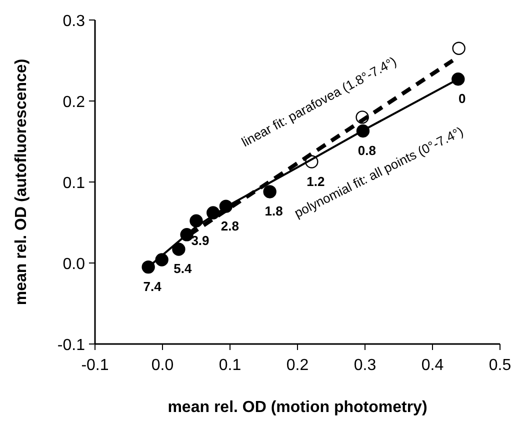  I want to click on y-axis-title: mean rel. OD (autofluorescence), so click(21, 182).